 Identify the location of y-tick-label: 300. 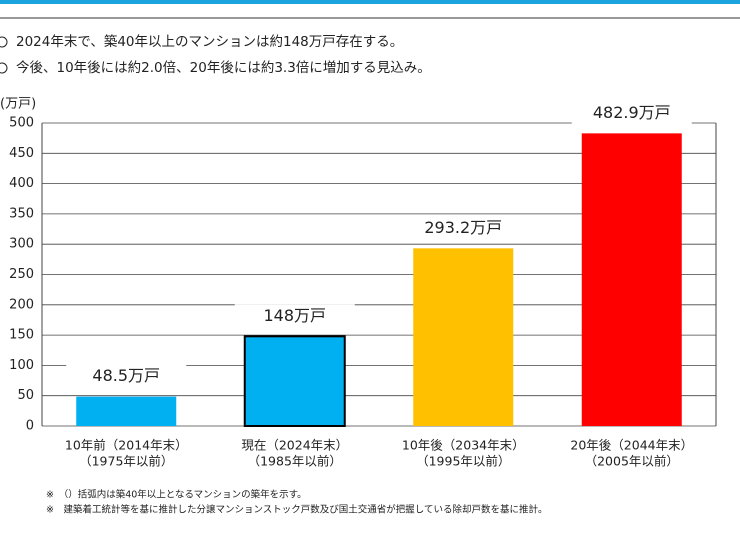
(21, 244).